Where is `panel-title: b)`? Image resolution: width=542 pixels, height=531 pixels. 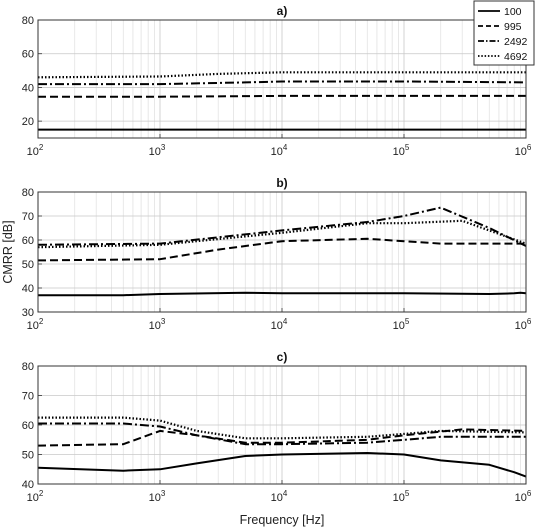
panel-title: b) is located at coordinates (281, 183).